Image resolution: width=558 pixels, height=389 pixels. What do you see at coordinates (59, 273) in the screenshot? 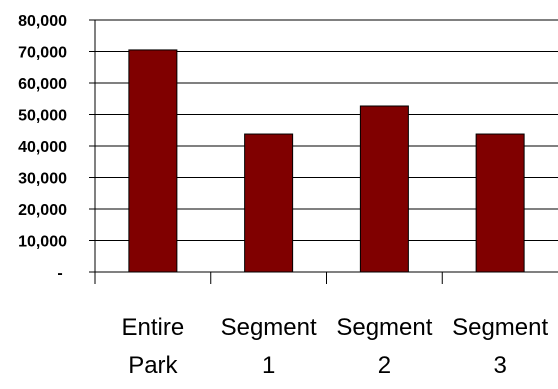
I see `y-tick-label: -` at bounding box center [59, 273].